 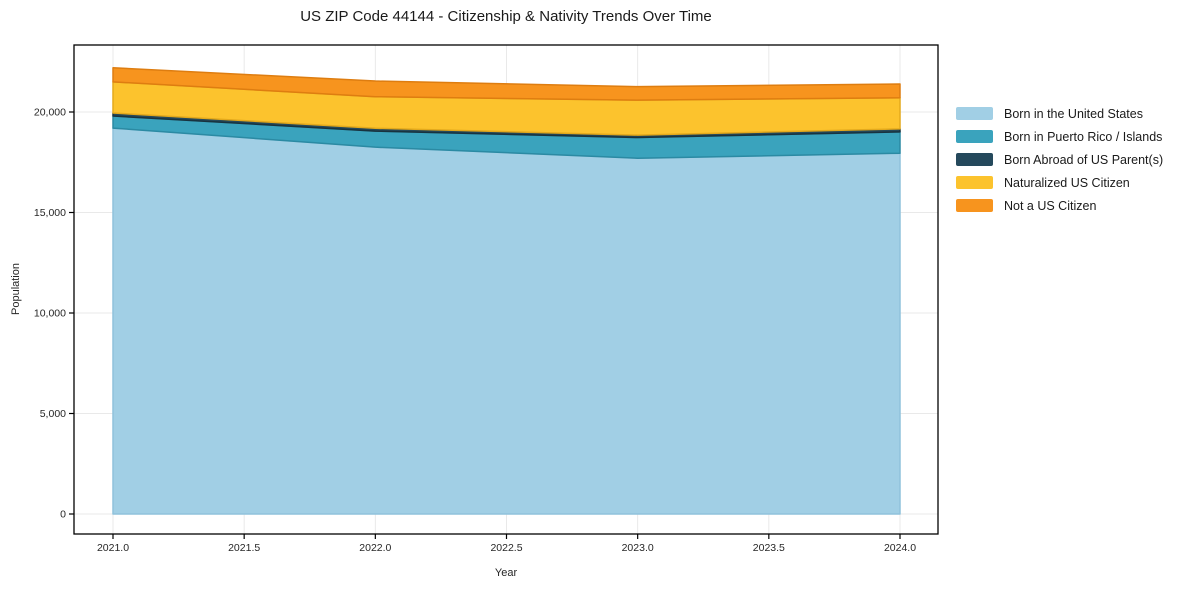 I want to click on x-tick-label: 2024.0, so click(x=900, y=548).